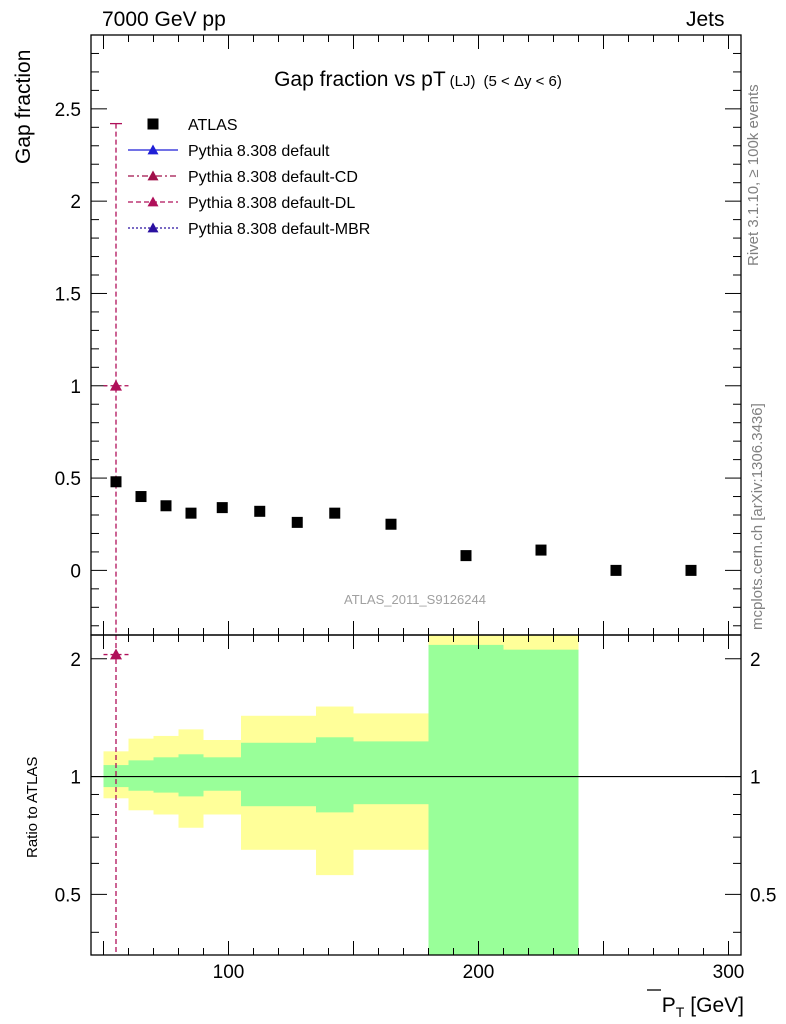  I want to click on dl-ratio-point, so click(116, 654).